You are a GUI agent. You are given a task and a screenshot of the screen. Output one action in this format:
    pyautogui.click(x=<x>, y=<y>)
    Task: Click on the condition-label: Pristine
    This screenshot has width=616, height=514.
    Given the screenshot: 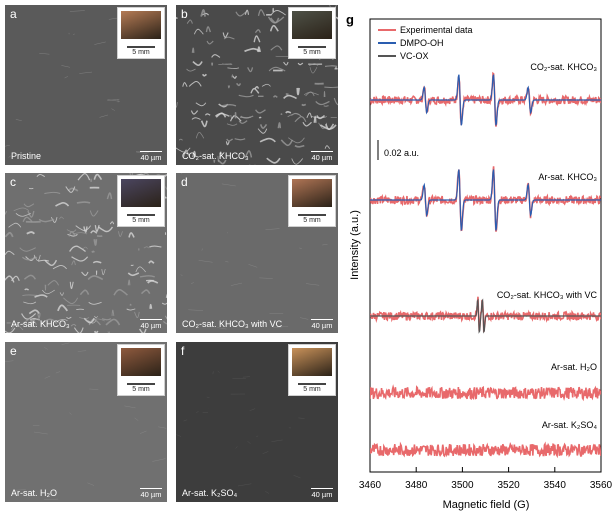 What is the action you would take?
    pyautogui.click(x=26, y=156)
    